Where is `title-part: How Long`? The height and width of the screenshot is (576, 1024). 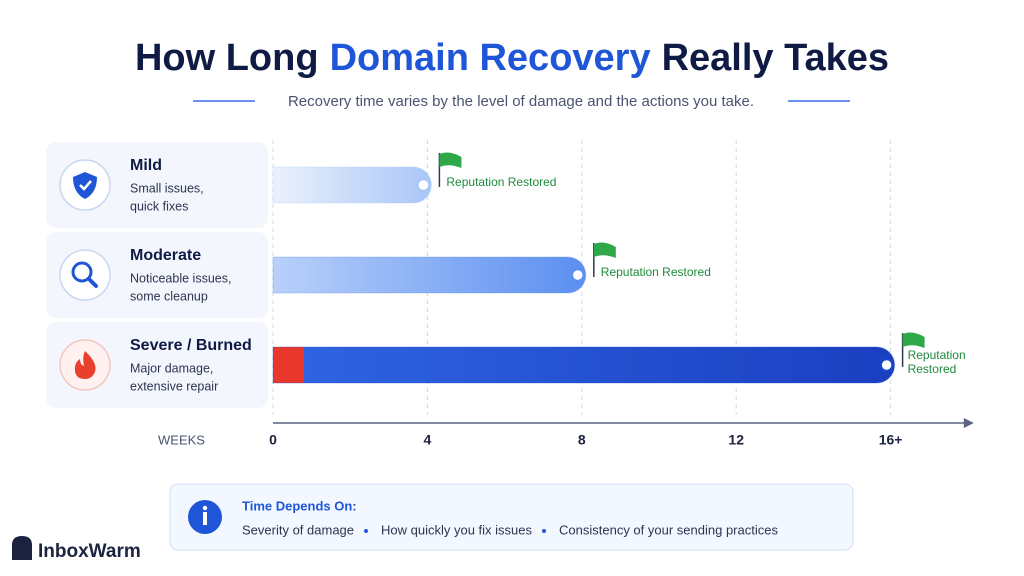 title-part: How Long is located at coordinates (227, 58).